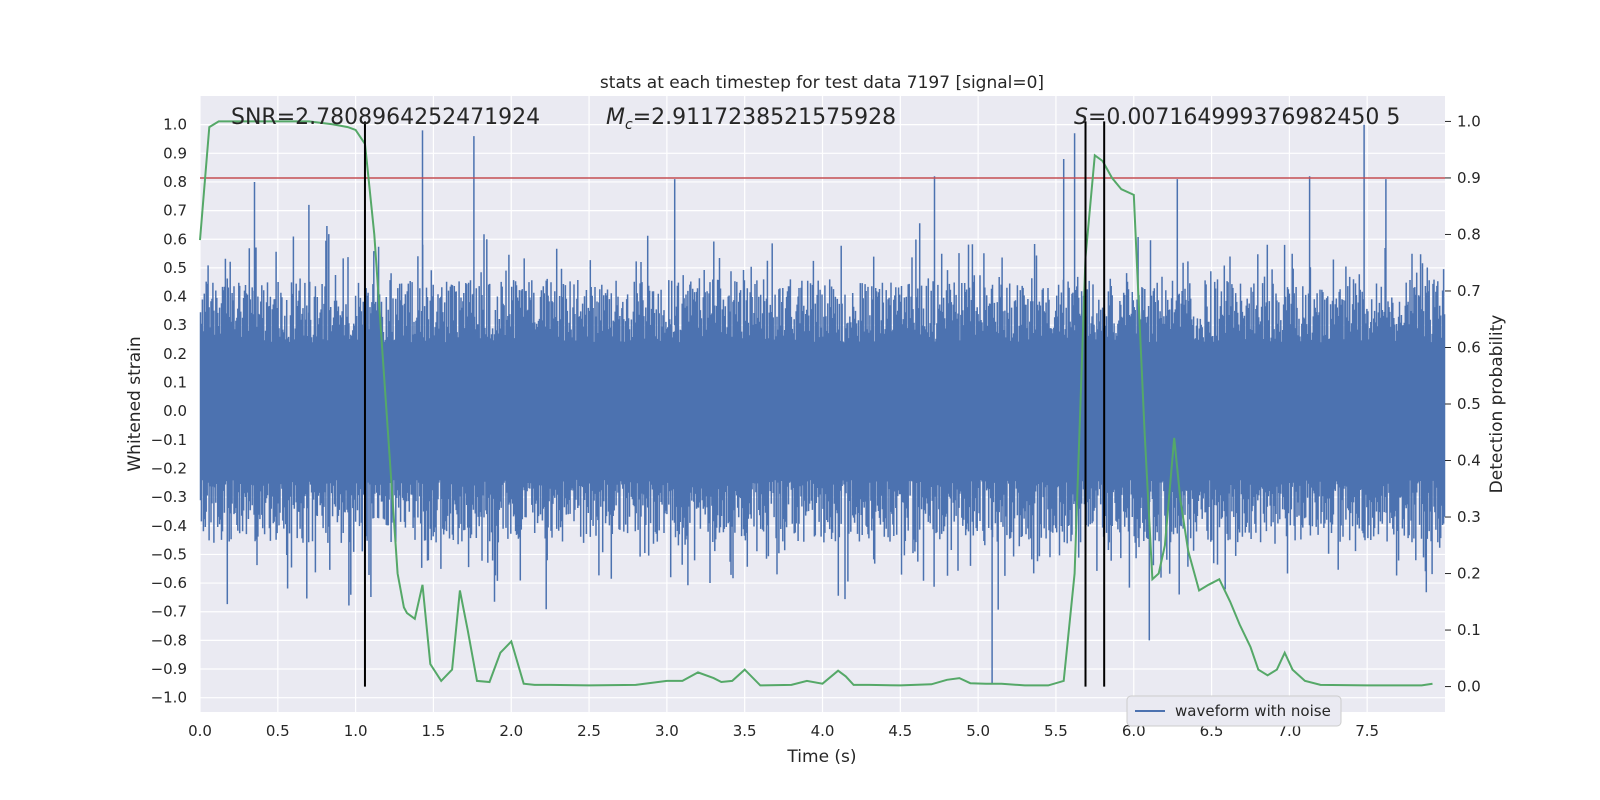  What do you see at coordinates (356, 731) in the screenshot?
I see `x-tick-label: 1.0` at bounding box center [356, 731].